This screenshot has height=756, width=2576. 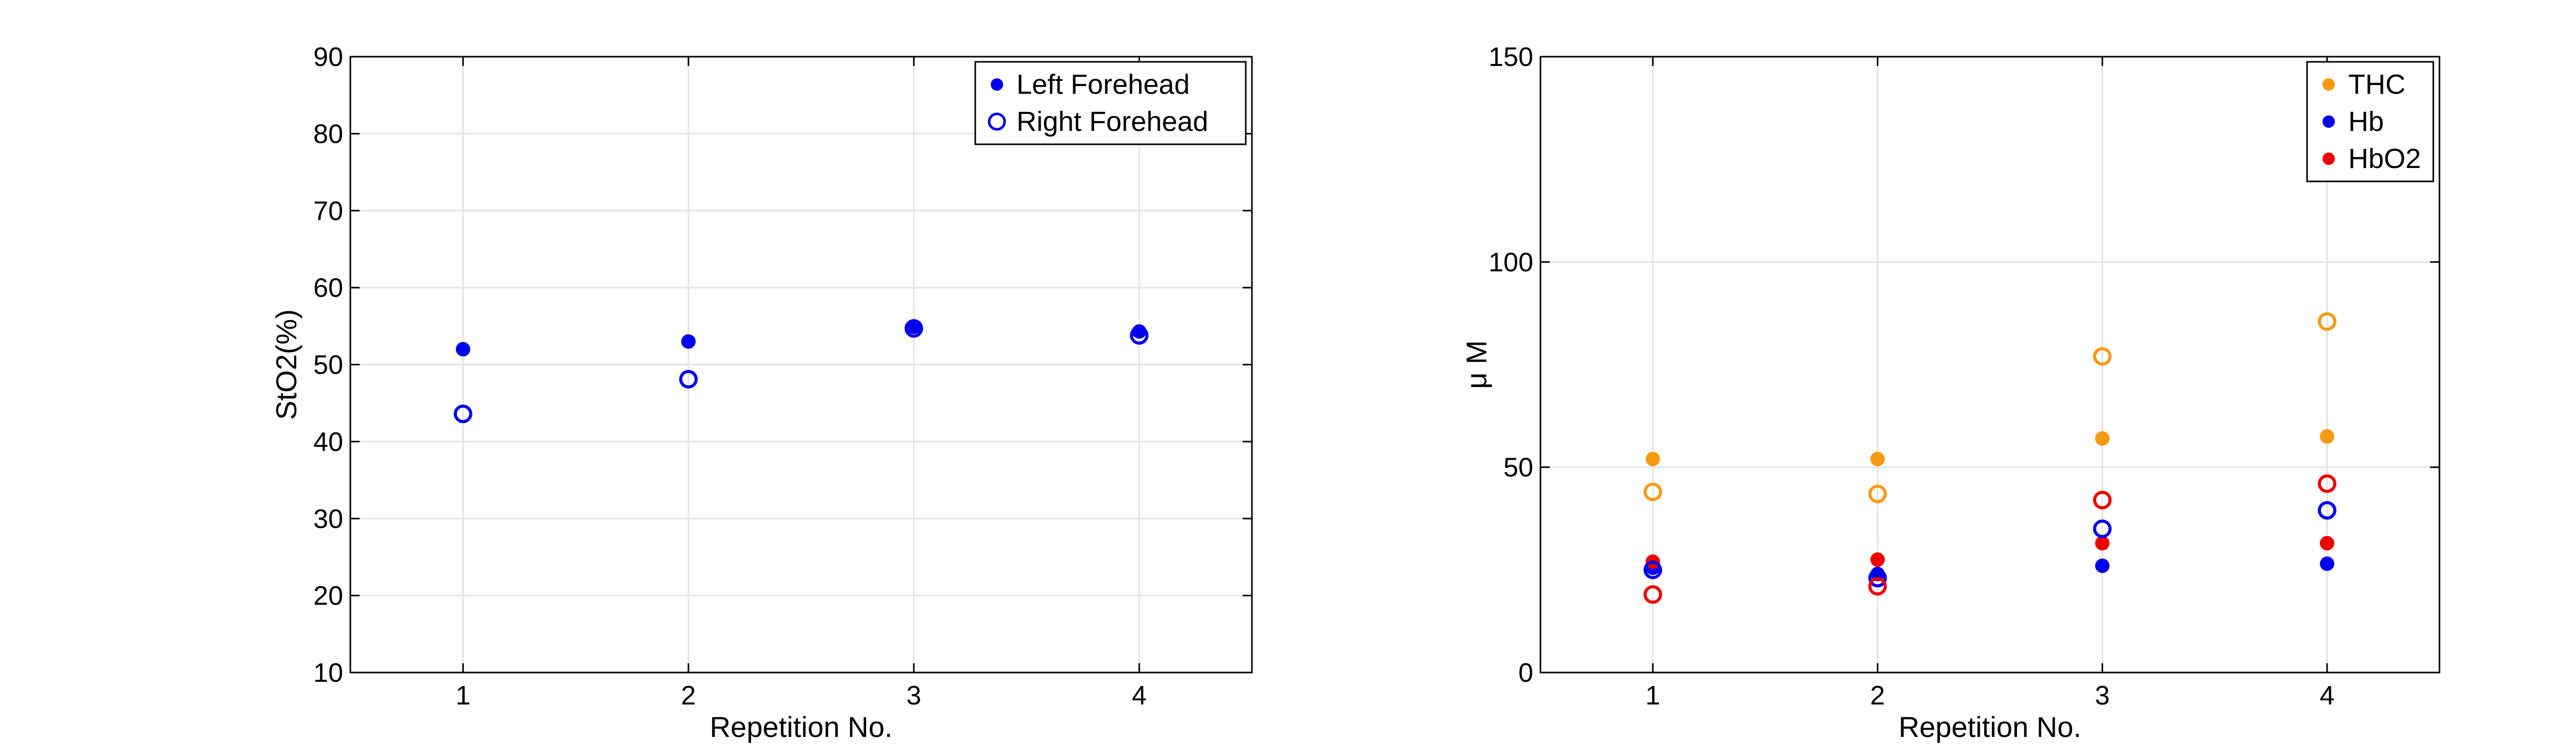 I want to click on legend-label: HbO2, so click(x=2385, y=158).